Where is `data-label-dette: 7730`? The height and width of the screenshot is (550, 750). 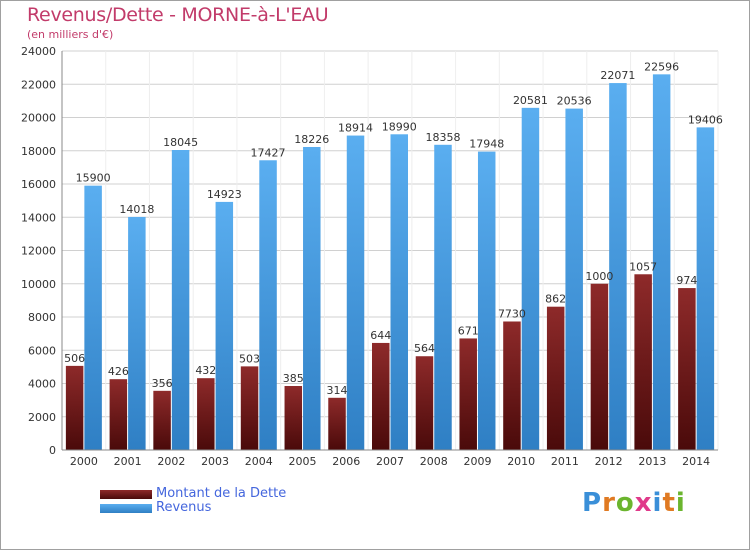
data-label-dette: 7730 is located at coordinates (512, 313).